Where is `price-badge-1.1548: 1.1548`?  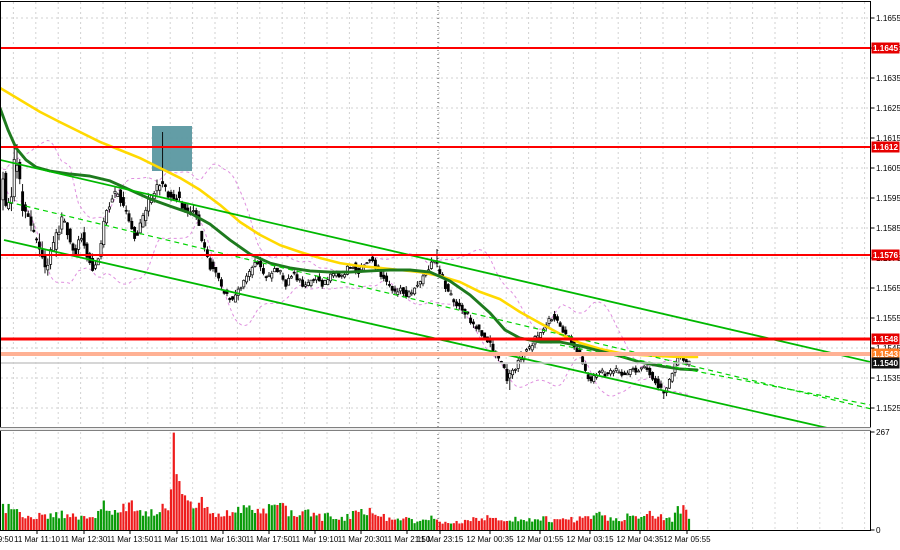 price-badge-1.1548: 1.1548 is located at coordinates (885, 339).